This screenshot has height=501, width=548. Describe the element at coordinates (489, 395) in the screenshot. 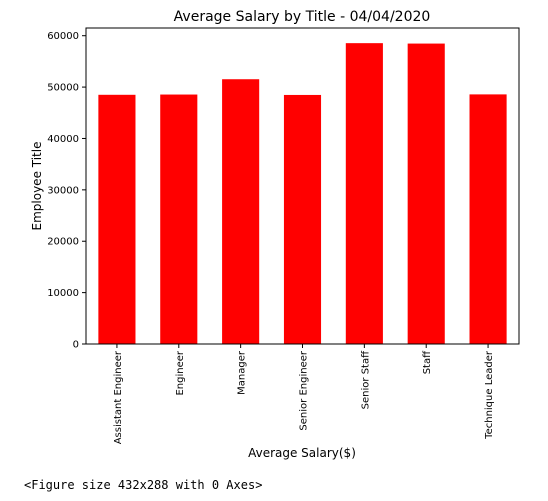

I see `x-tick-label: Technique Leader` at that location.